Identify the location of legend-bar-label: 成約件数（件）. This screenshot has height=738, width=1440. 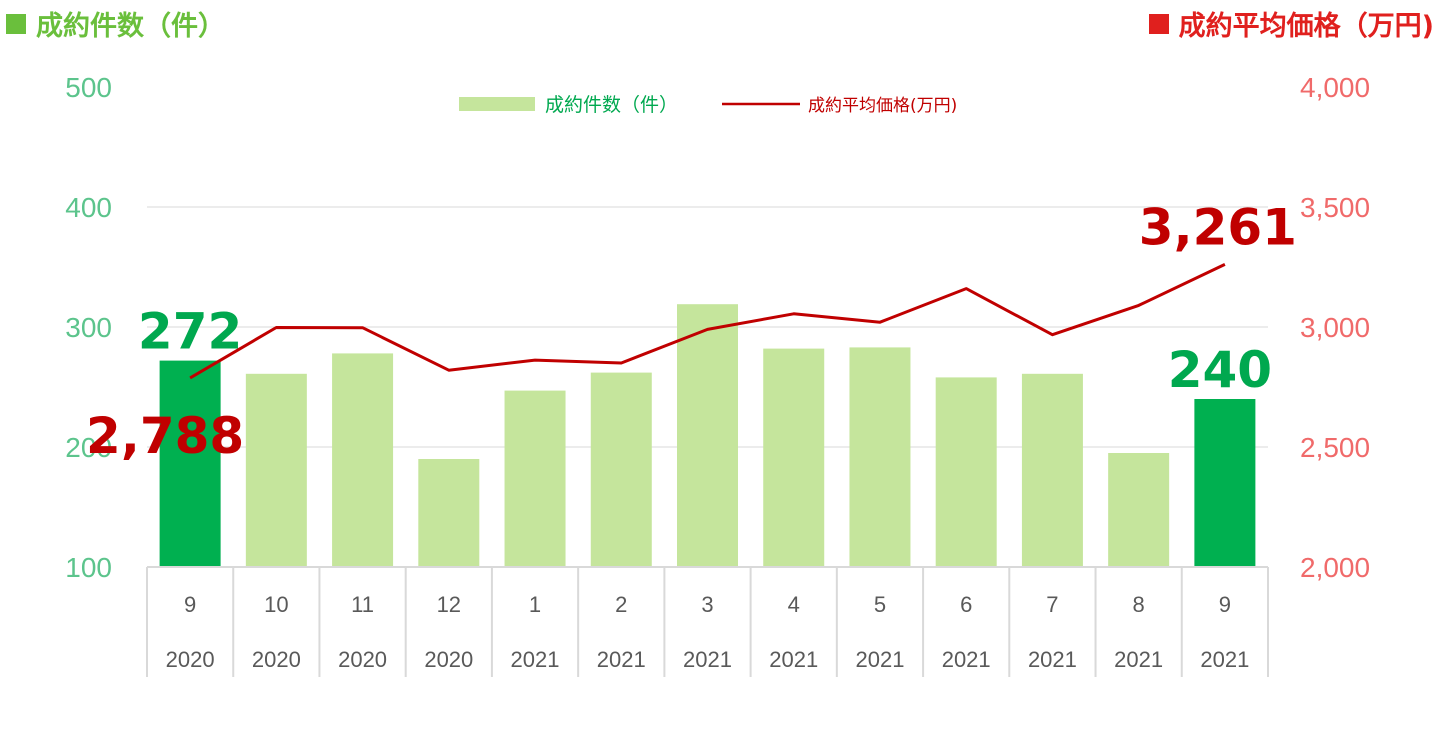
(611, 105).